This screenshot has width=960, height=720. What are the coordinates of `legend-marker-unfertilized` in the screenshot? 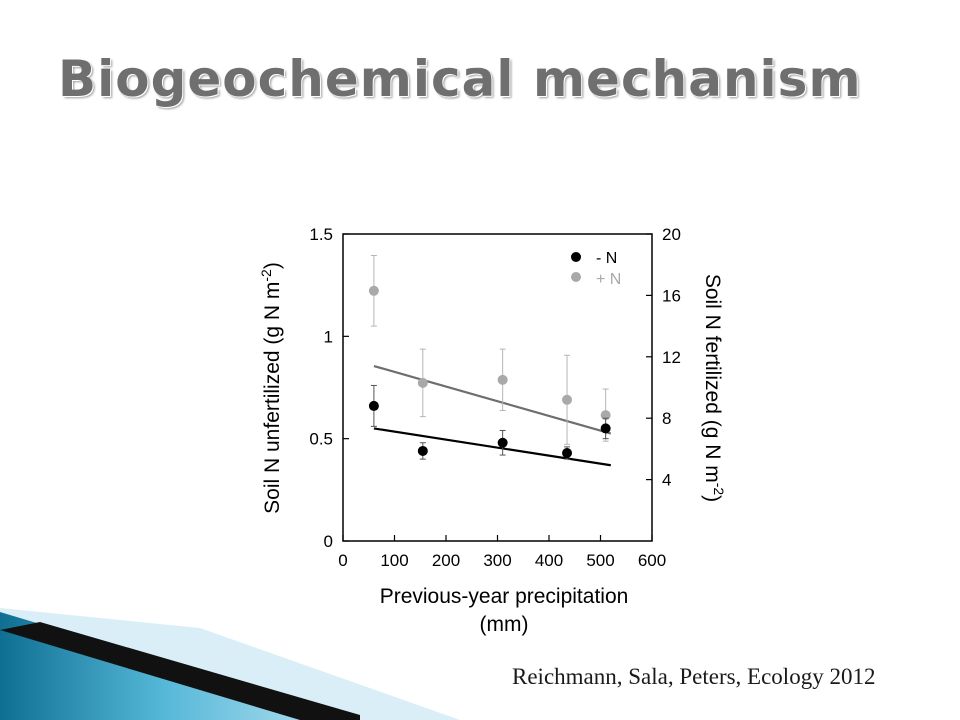 It's located at (576, 257).